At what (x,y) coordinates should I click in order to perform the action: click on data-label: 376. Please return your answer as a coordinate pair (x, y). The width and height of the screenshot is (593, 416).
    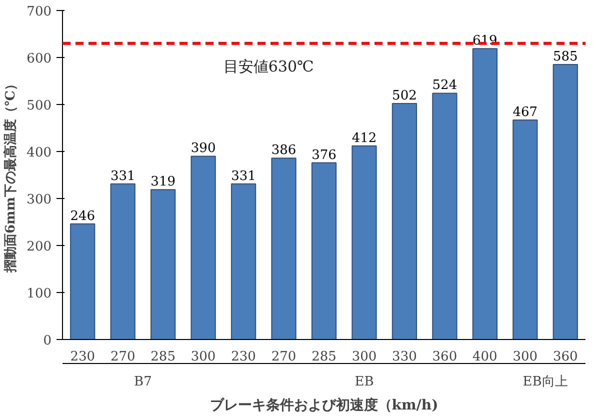
    Looking at the image, I should click on (324, 155).